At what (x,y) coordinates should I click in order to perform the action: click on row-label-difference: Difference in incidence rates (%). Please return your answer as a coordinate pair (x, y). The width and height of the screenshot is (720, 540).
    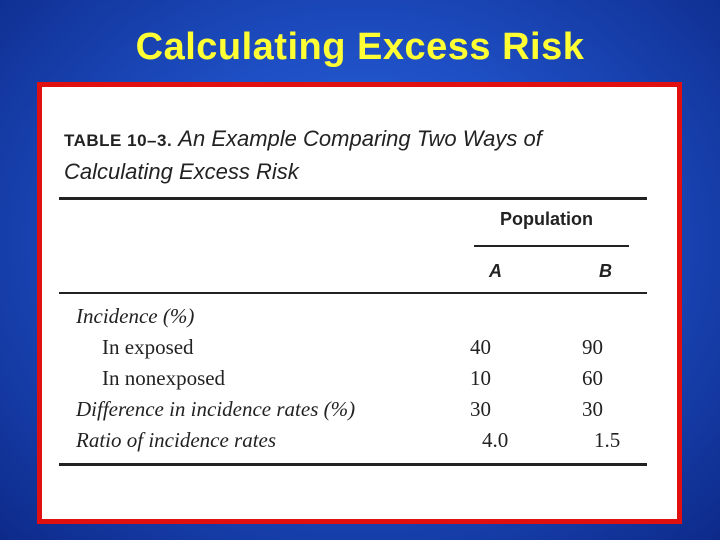
    Looking at the image, I should click on (216, 409).